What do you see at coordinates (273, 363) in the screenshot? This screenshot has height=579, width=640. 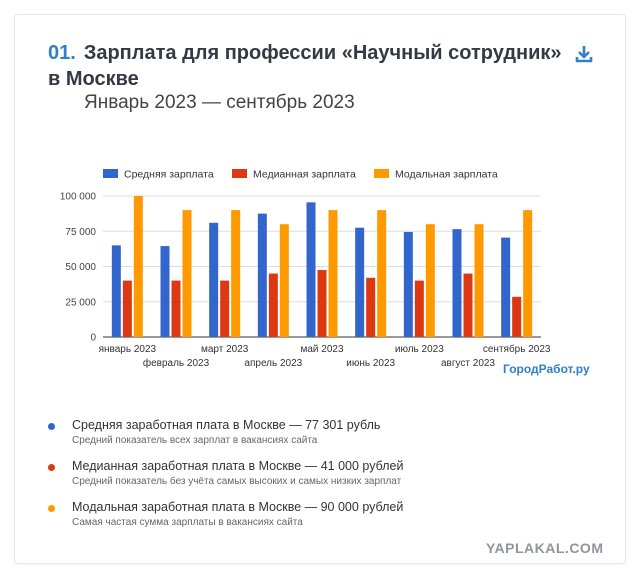 I see `x-tick-label: апрель 2023` at bounding box center [273, 363].